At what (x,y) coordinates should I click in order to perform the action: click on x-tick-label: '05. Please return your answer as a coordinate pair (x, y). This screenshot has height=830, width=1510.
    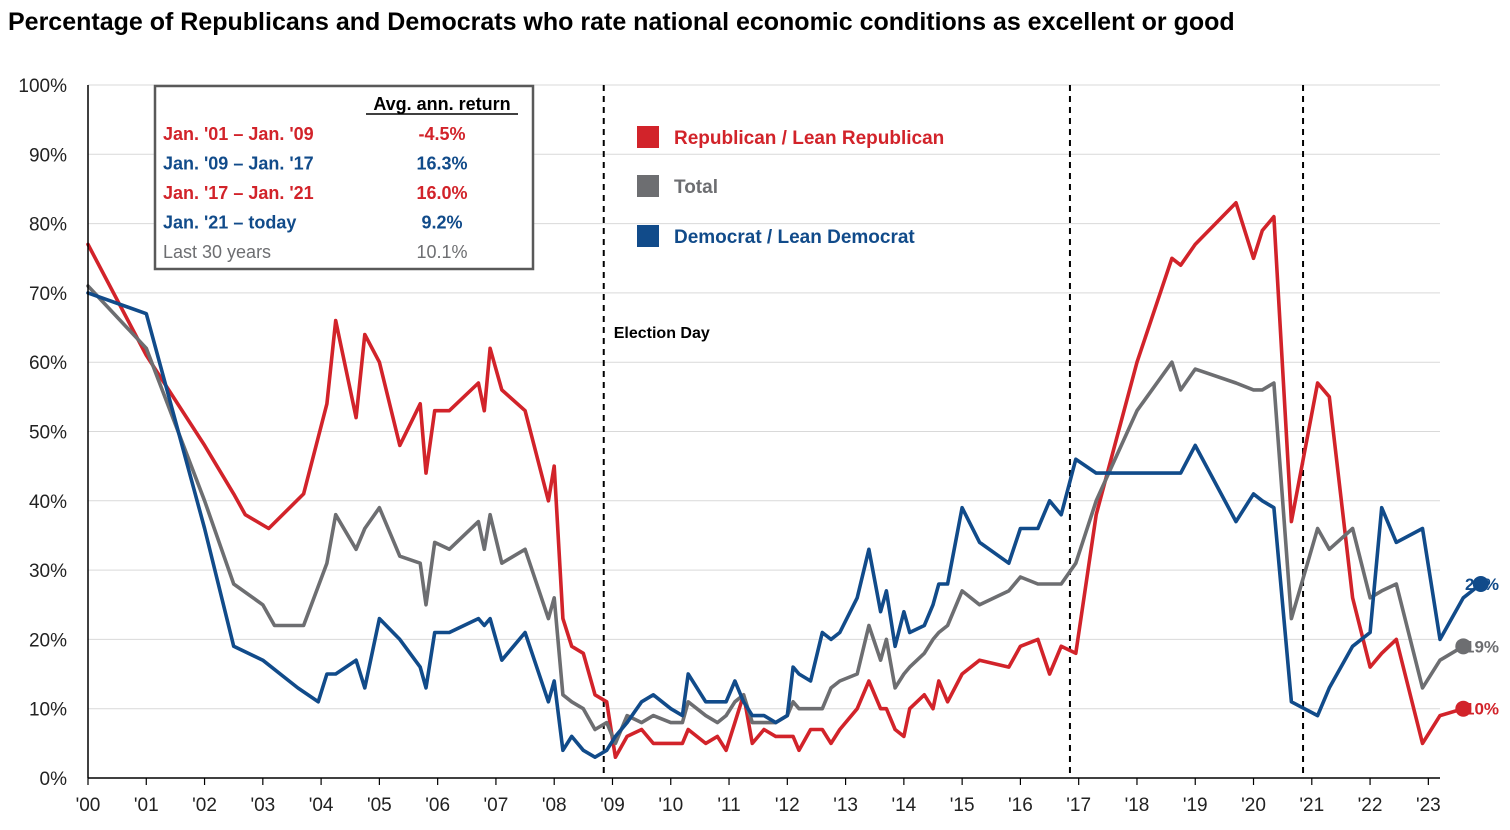
    Looking at the image, I should click on (379, 805).